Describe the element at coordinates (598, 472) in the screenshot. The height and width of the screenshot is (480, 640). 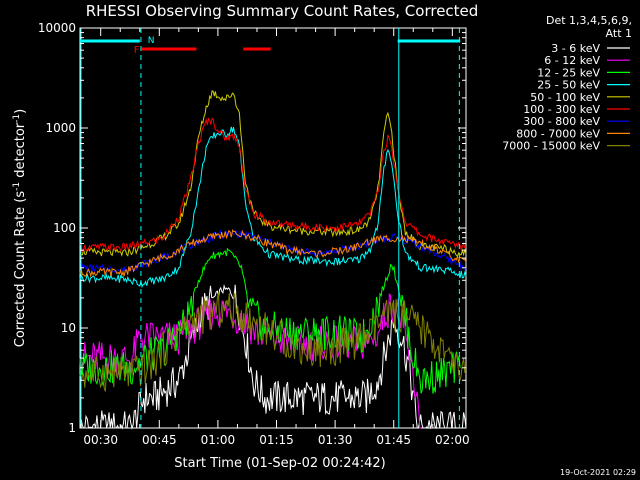
I see `timestamp: 19-Oct-2021 02:29` at that location.